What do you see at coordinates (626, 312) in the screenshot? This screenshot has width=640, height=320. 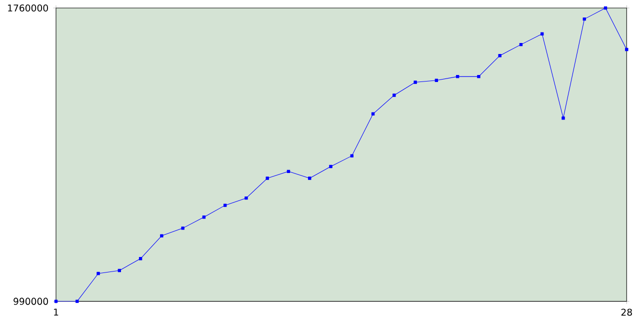 I see `x-tick-label: 28` at bounding box center [626, 312].